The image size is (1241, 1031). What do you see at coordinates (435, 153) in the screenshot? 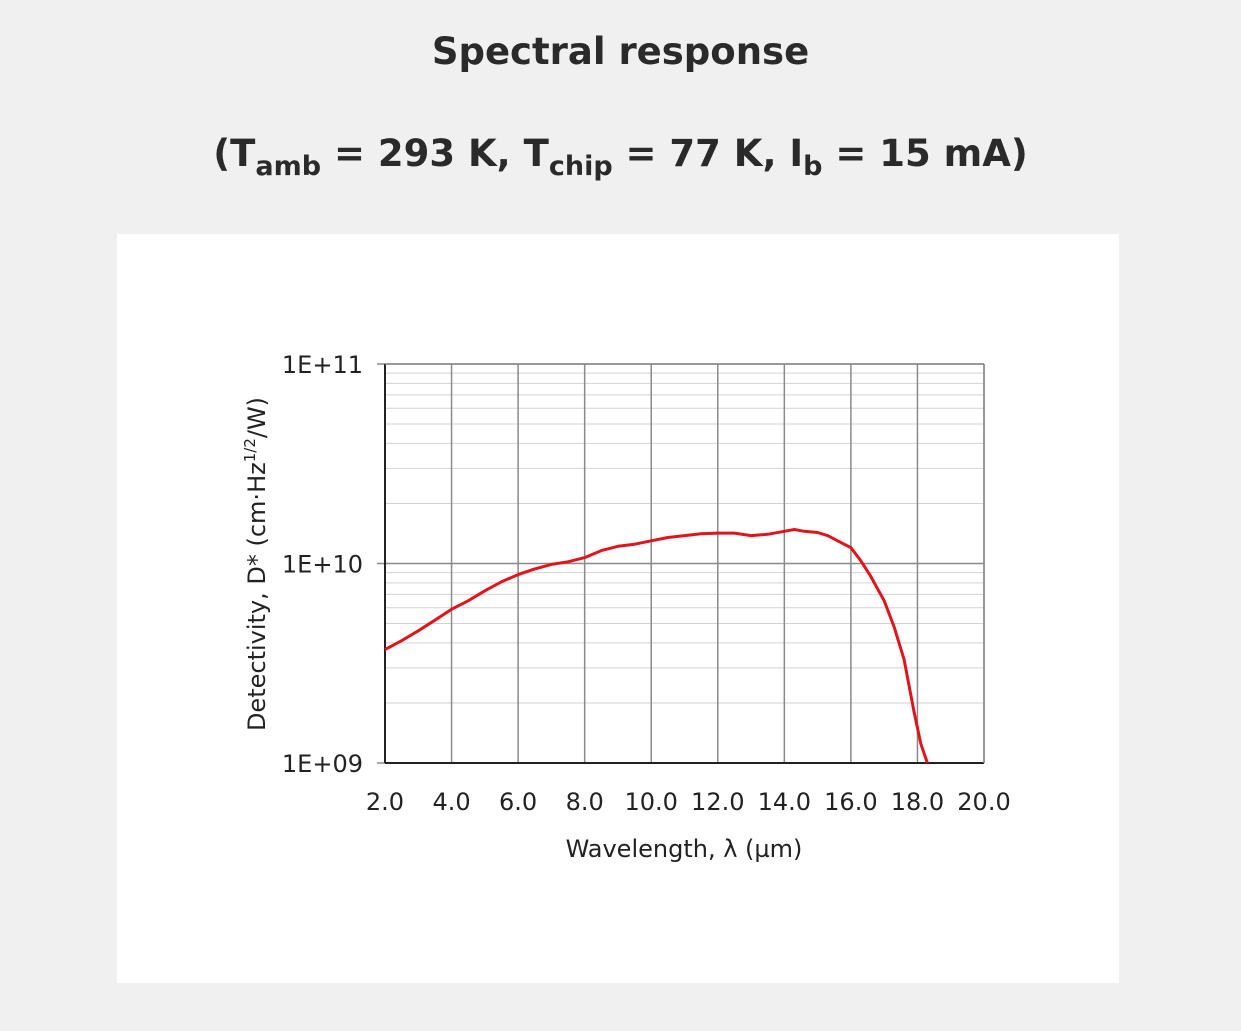
I see `conditions-part2: = 293 K, T` at bounding box center [435, 153].